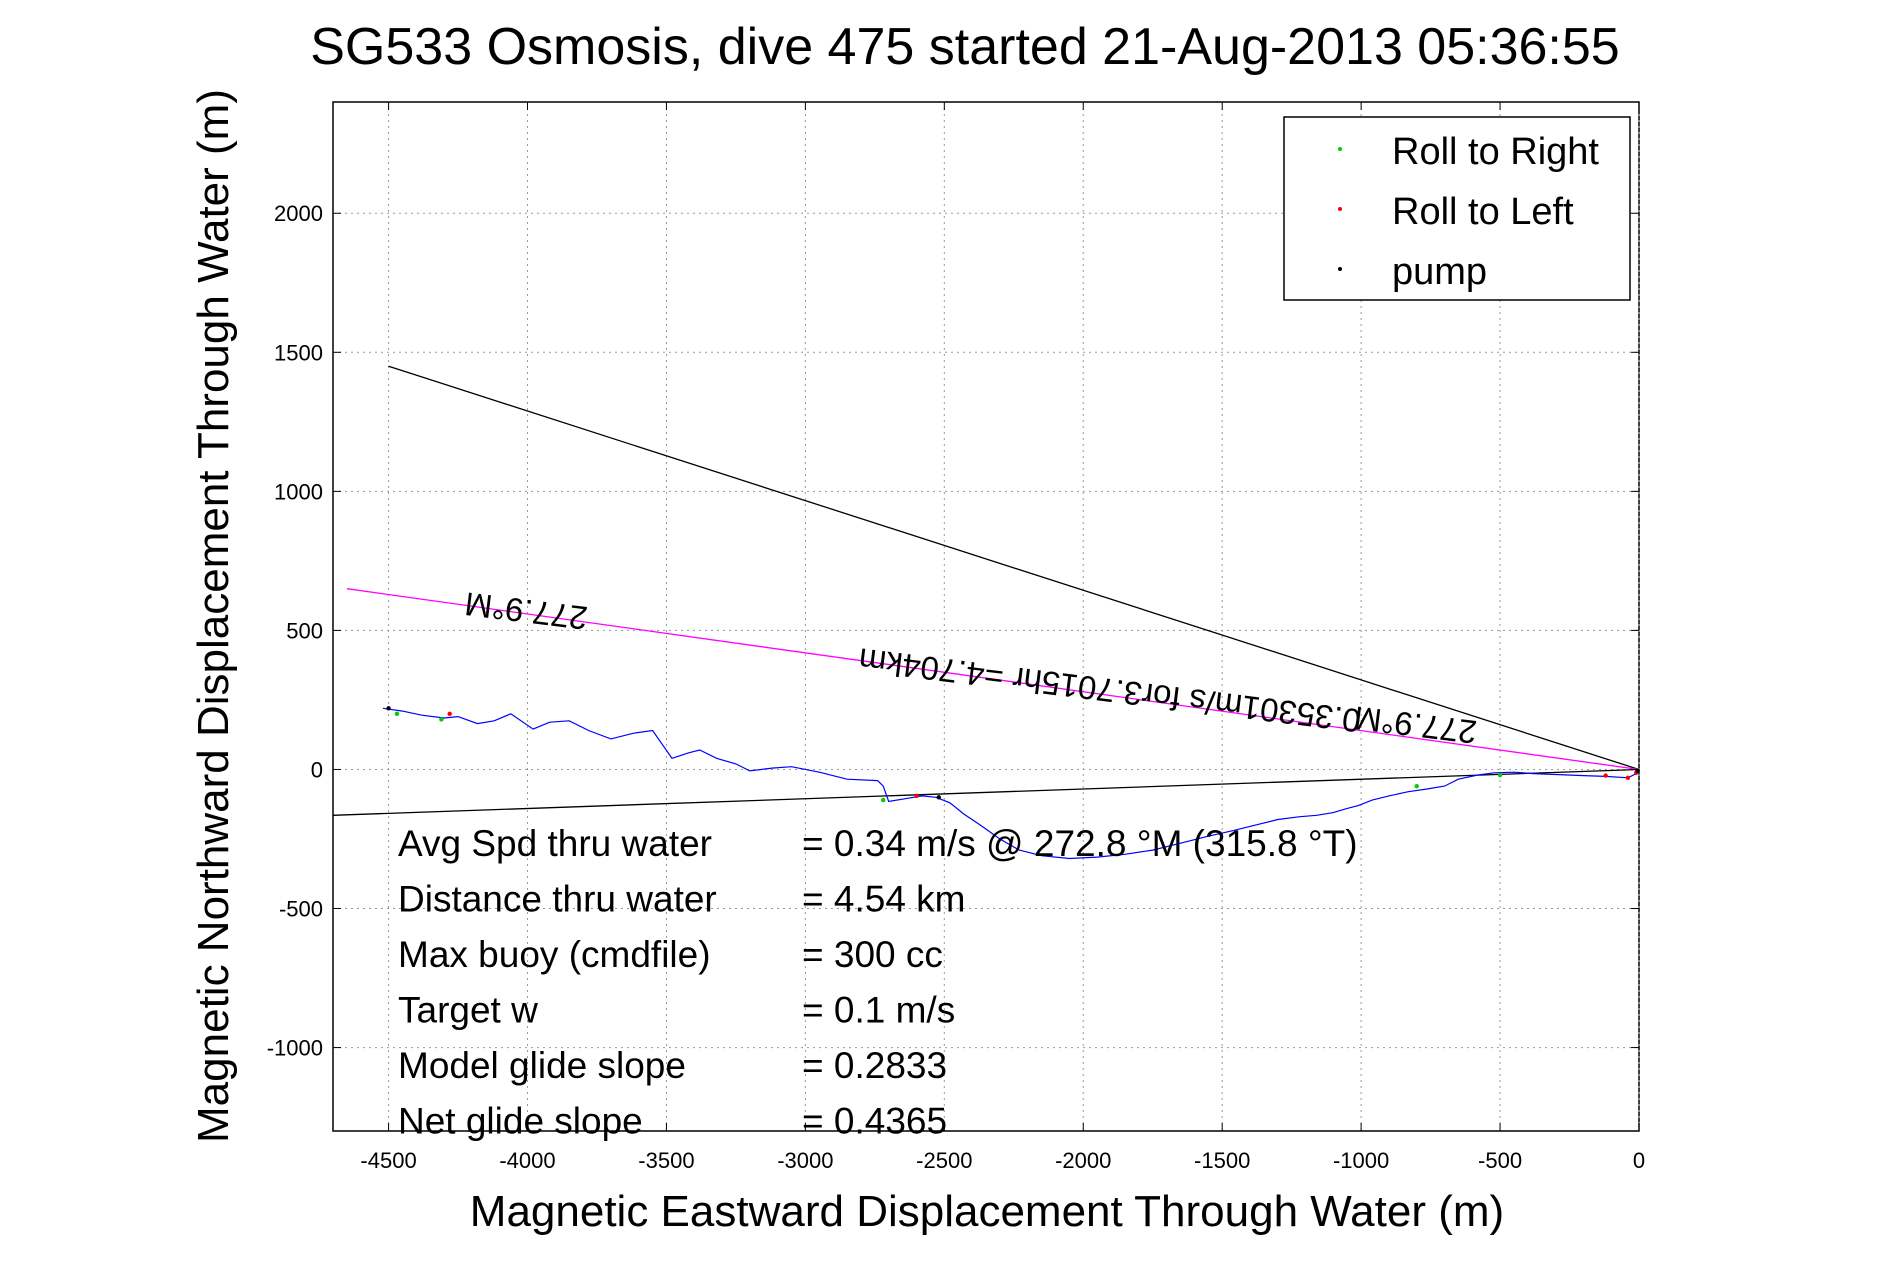 This screenshot has width=1891, height=1262. I want to click on stat-value: = 0.1 m/s, so click(878, 1010).